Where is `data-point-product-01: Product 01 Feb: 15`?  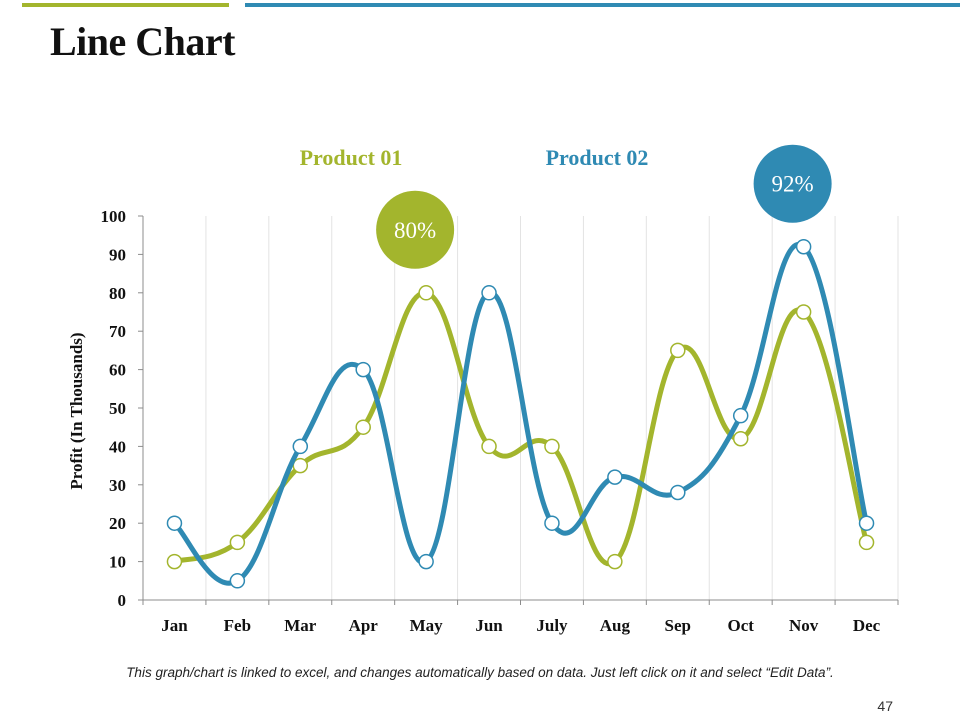 data-point-product-01: Product 01 Feb: 15 is located at coordinates (237, 542).